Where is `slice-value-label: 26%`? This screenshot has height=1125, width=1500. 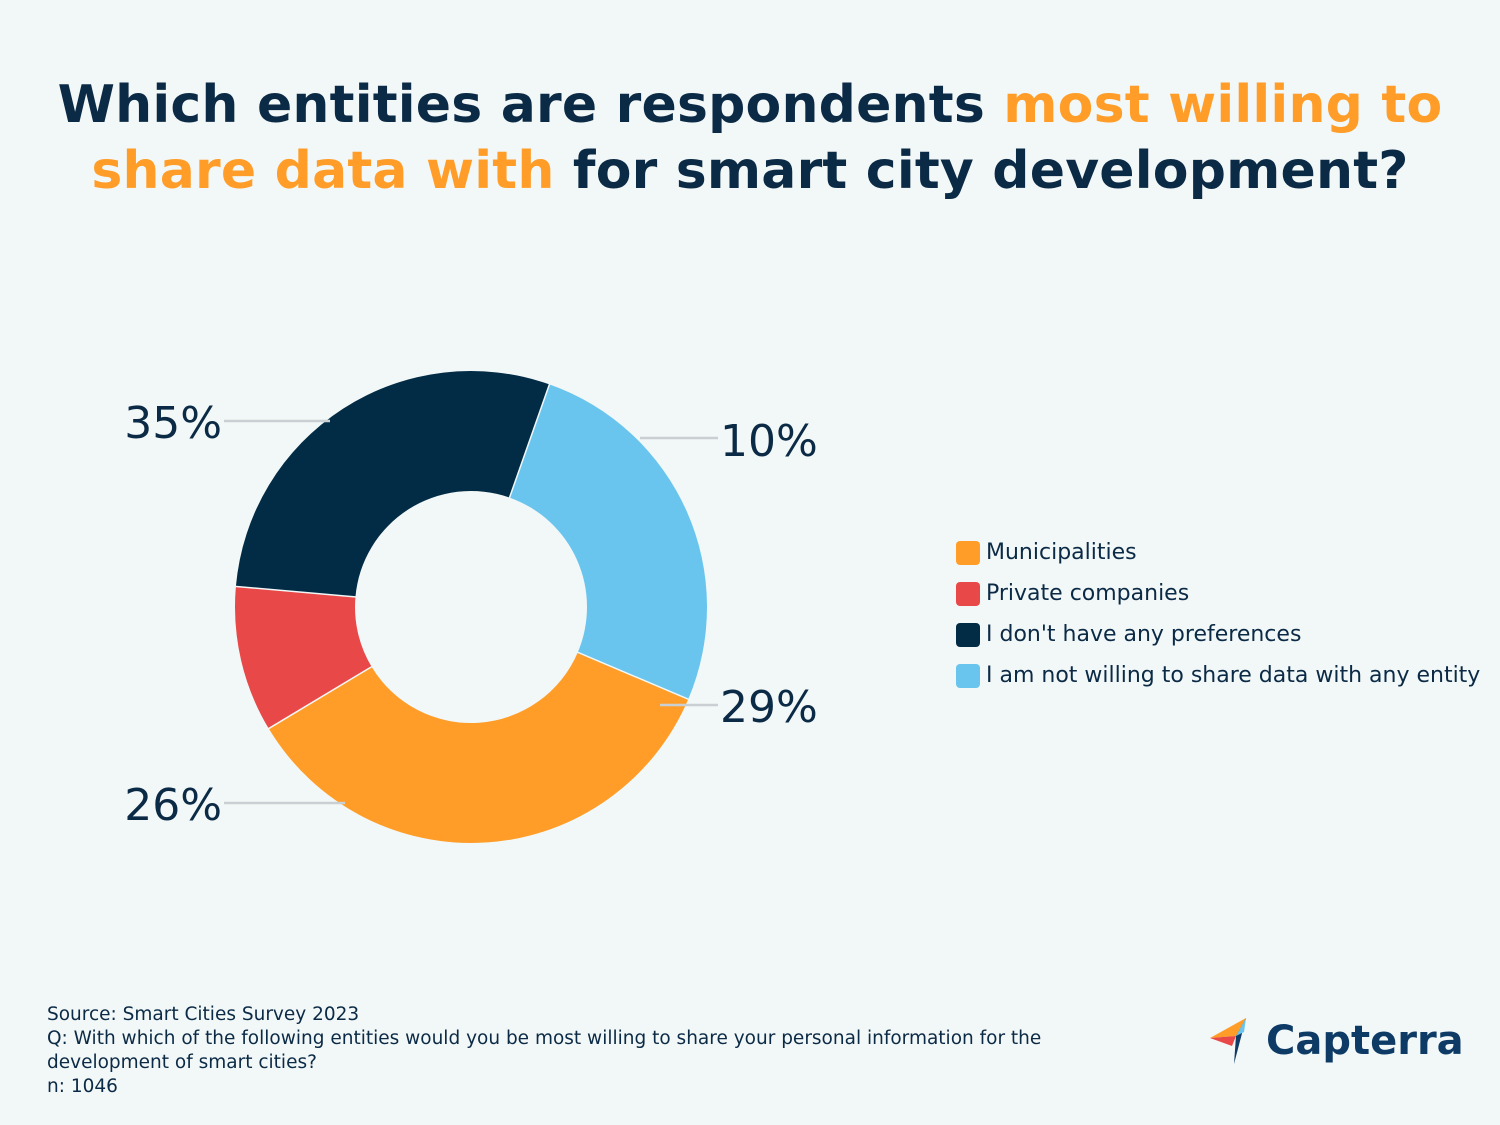 slice-value-label: 26% is located at coordinates (173, 805).